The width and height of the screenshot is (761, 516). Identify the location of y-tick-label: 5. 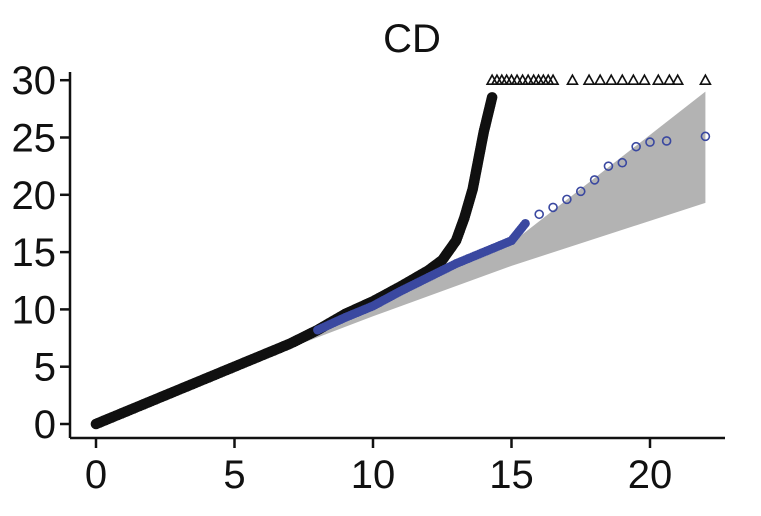
(45, 368).